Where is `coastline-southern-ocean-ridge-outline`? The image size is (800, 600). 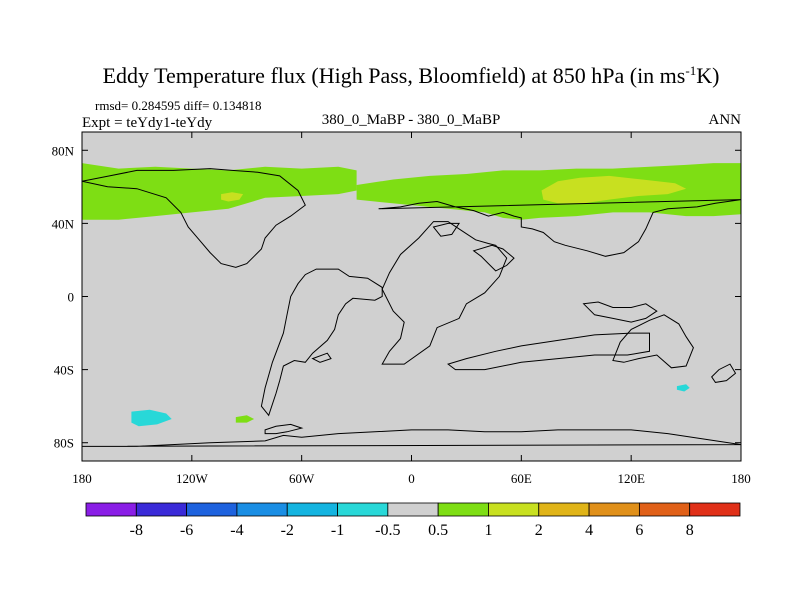
coastline-southern-ocean-ridge-outline is located at coordinates (548, 351).